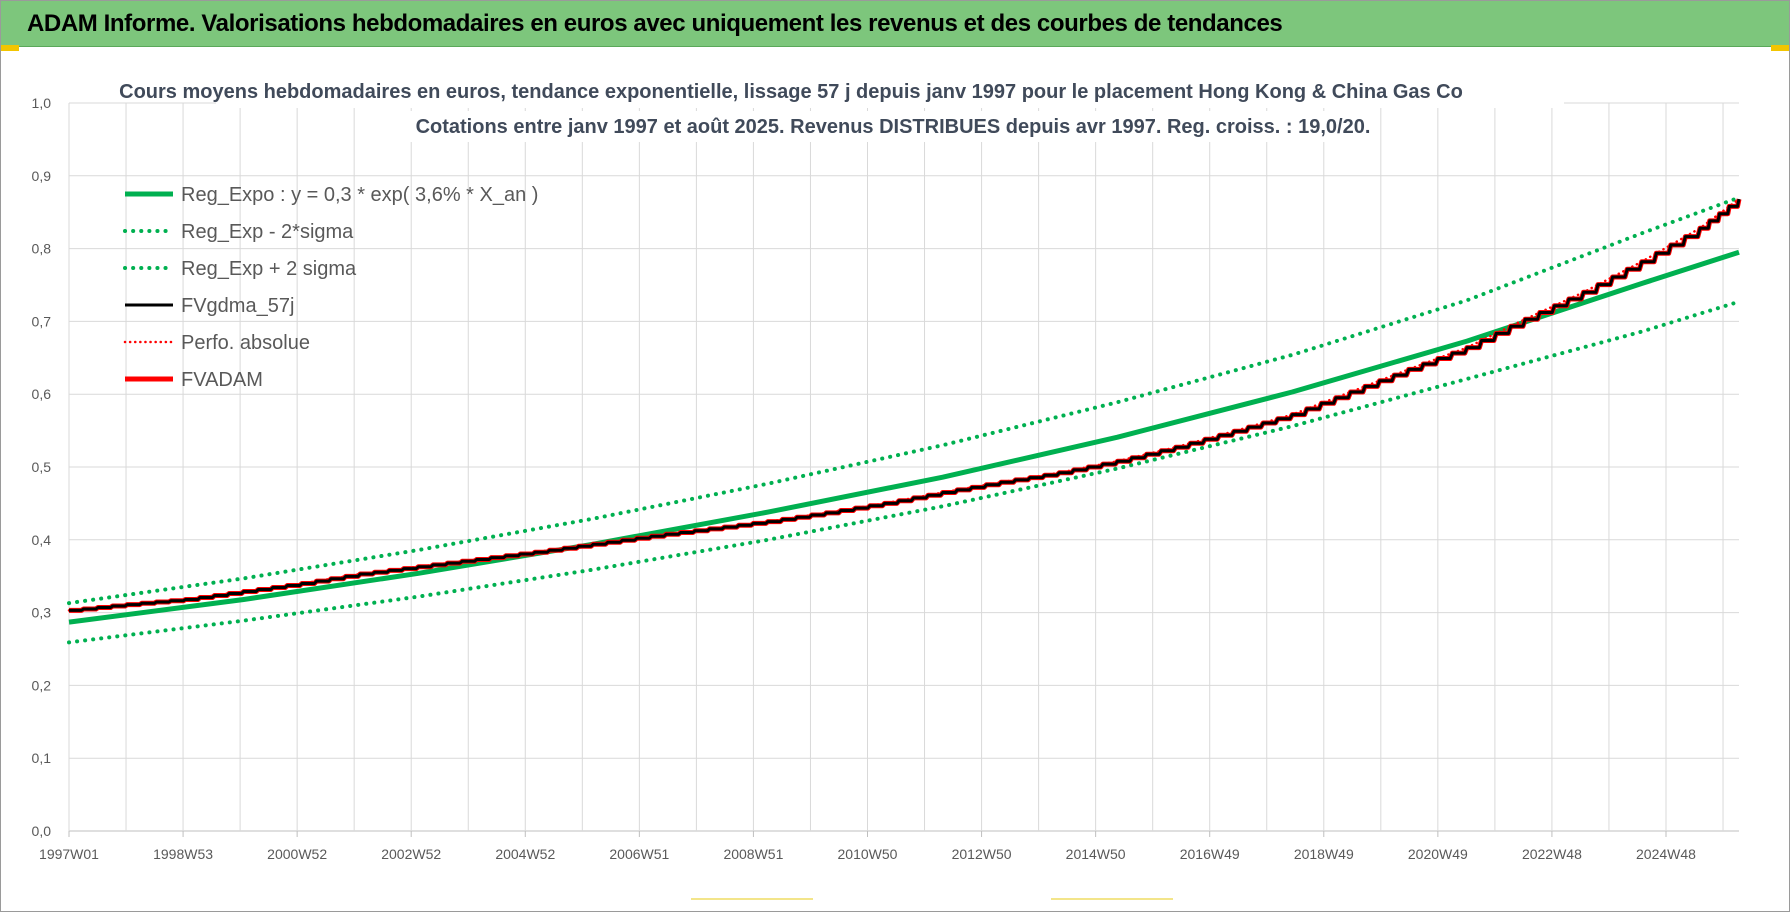 Image resolution: width=1790 pixels, height=913 pixels. Describe the element at coordinates (42, 394) in the screenshot. I see `y-tick-label: 0,6` at that location.